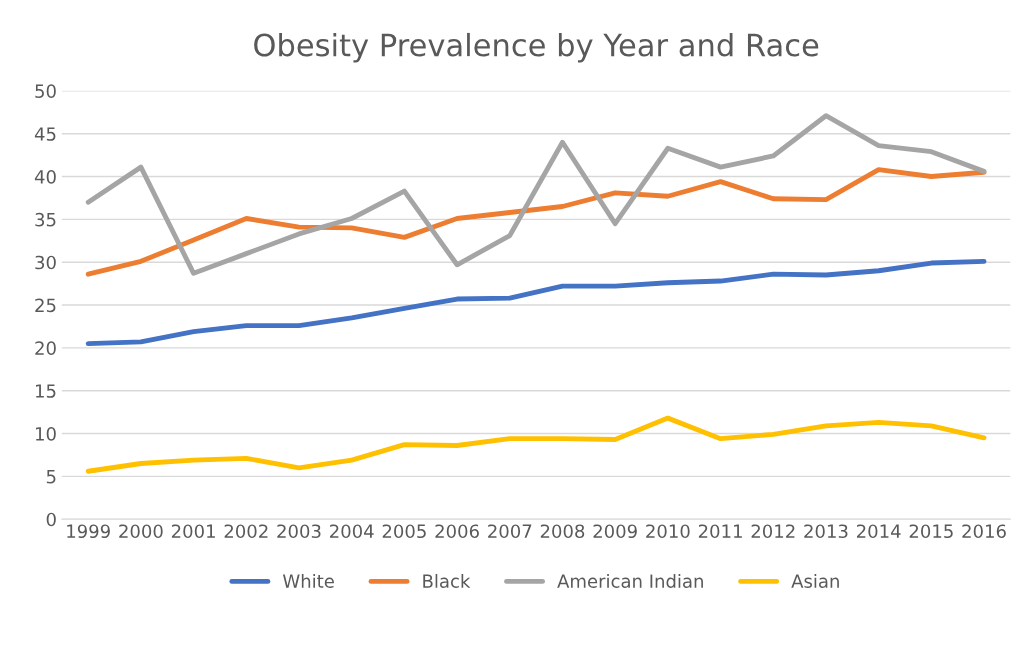 The image size is (1031, 649). What do you see at coordinates (773, 531) in the screenshot?
I see `x-tick-label: 2012` at bounding box center [773, 531].